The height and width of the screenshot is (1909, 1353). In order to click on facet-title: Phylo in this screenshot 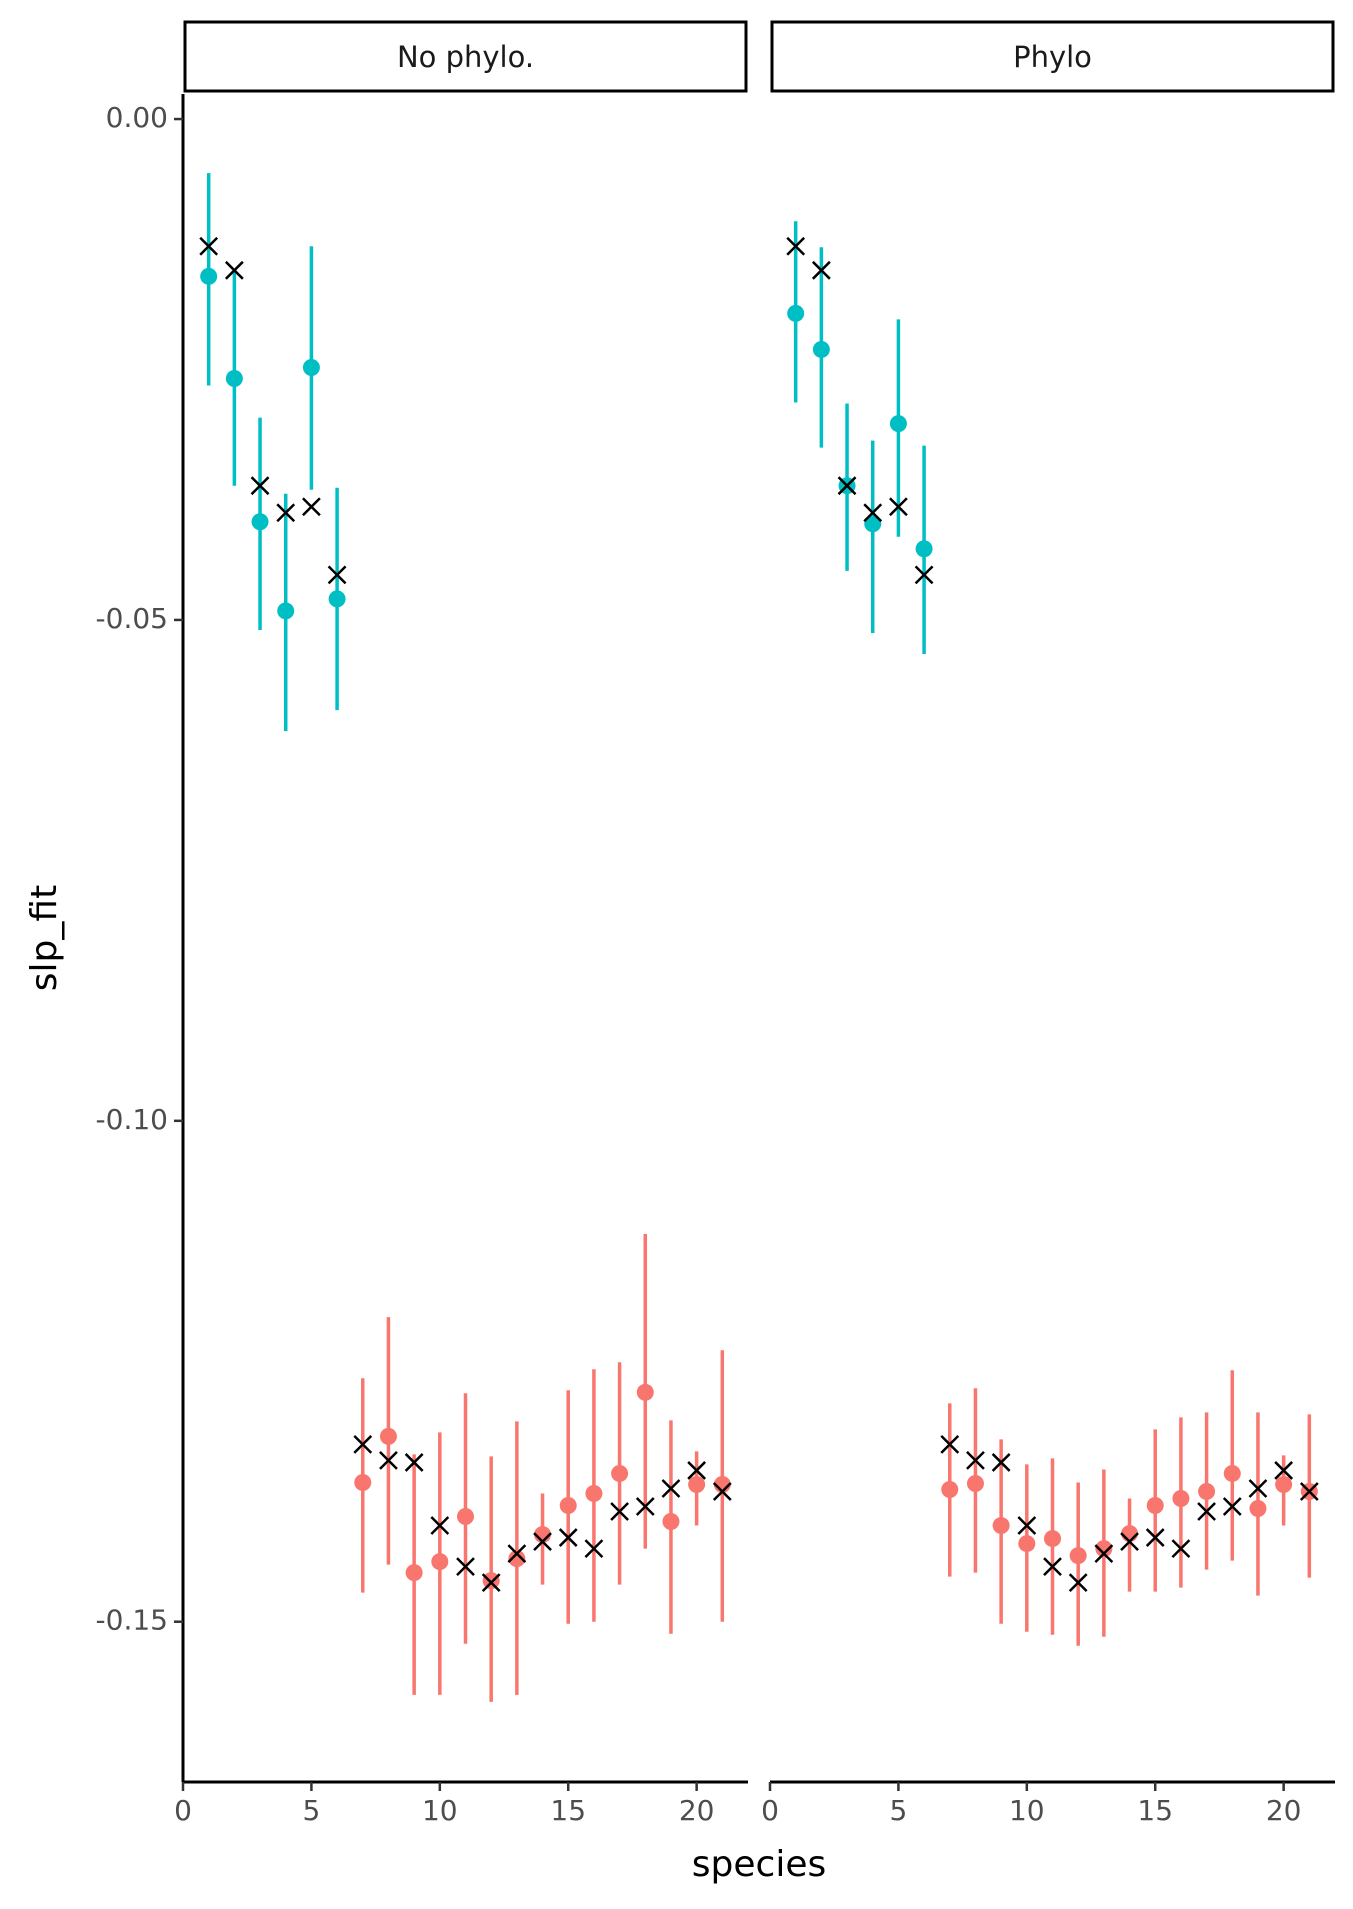, I will do `click(1052, 57)`.